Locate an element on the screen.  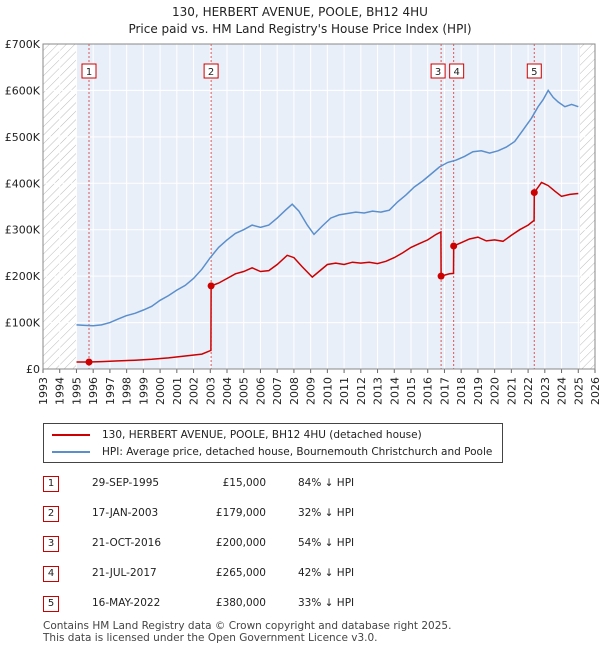
table-row: 1 29-SEP-1995 £15,000 84% ↓ HPI is located at coordinates (300, 484).